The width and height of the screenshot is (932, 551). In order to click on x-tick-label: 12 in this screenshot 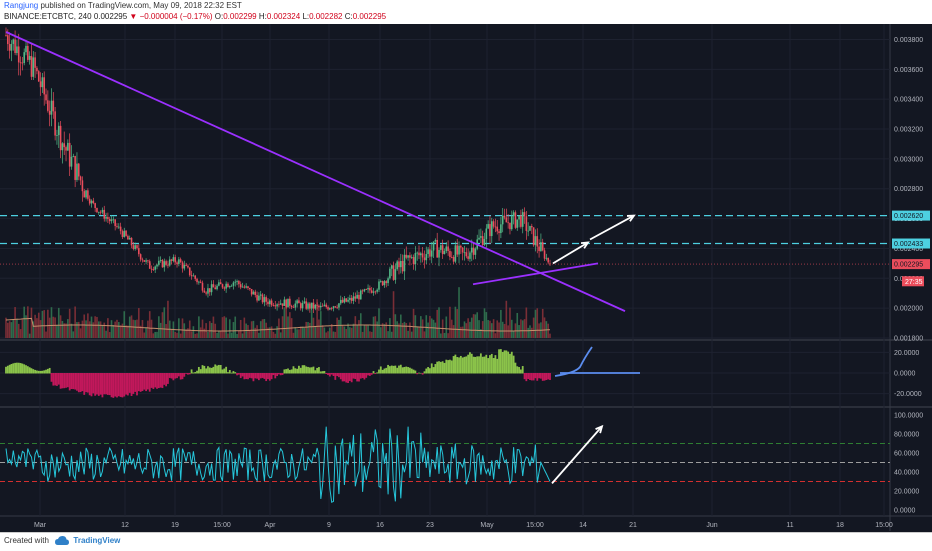, I will do `click(125, 525)`.